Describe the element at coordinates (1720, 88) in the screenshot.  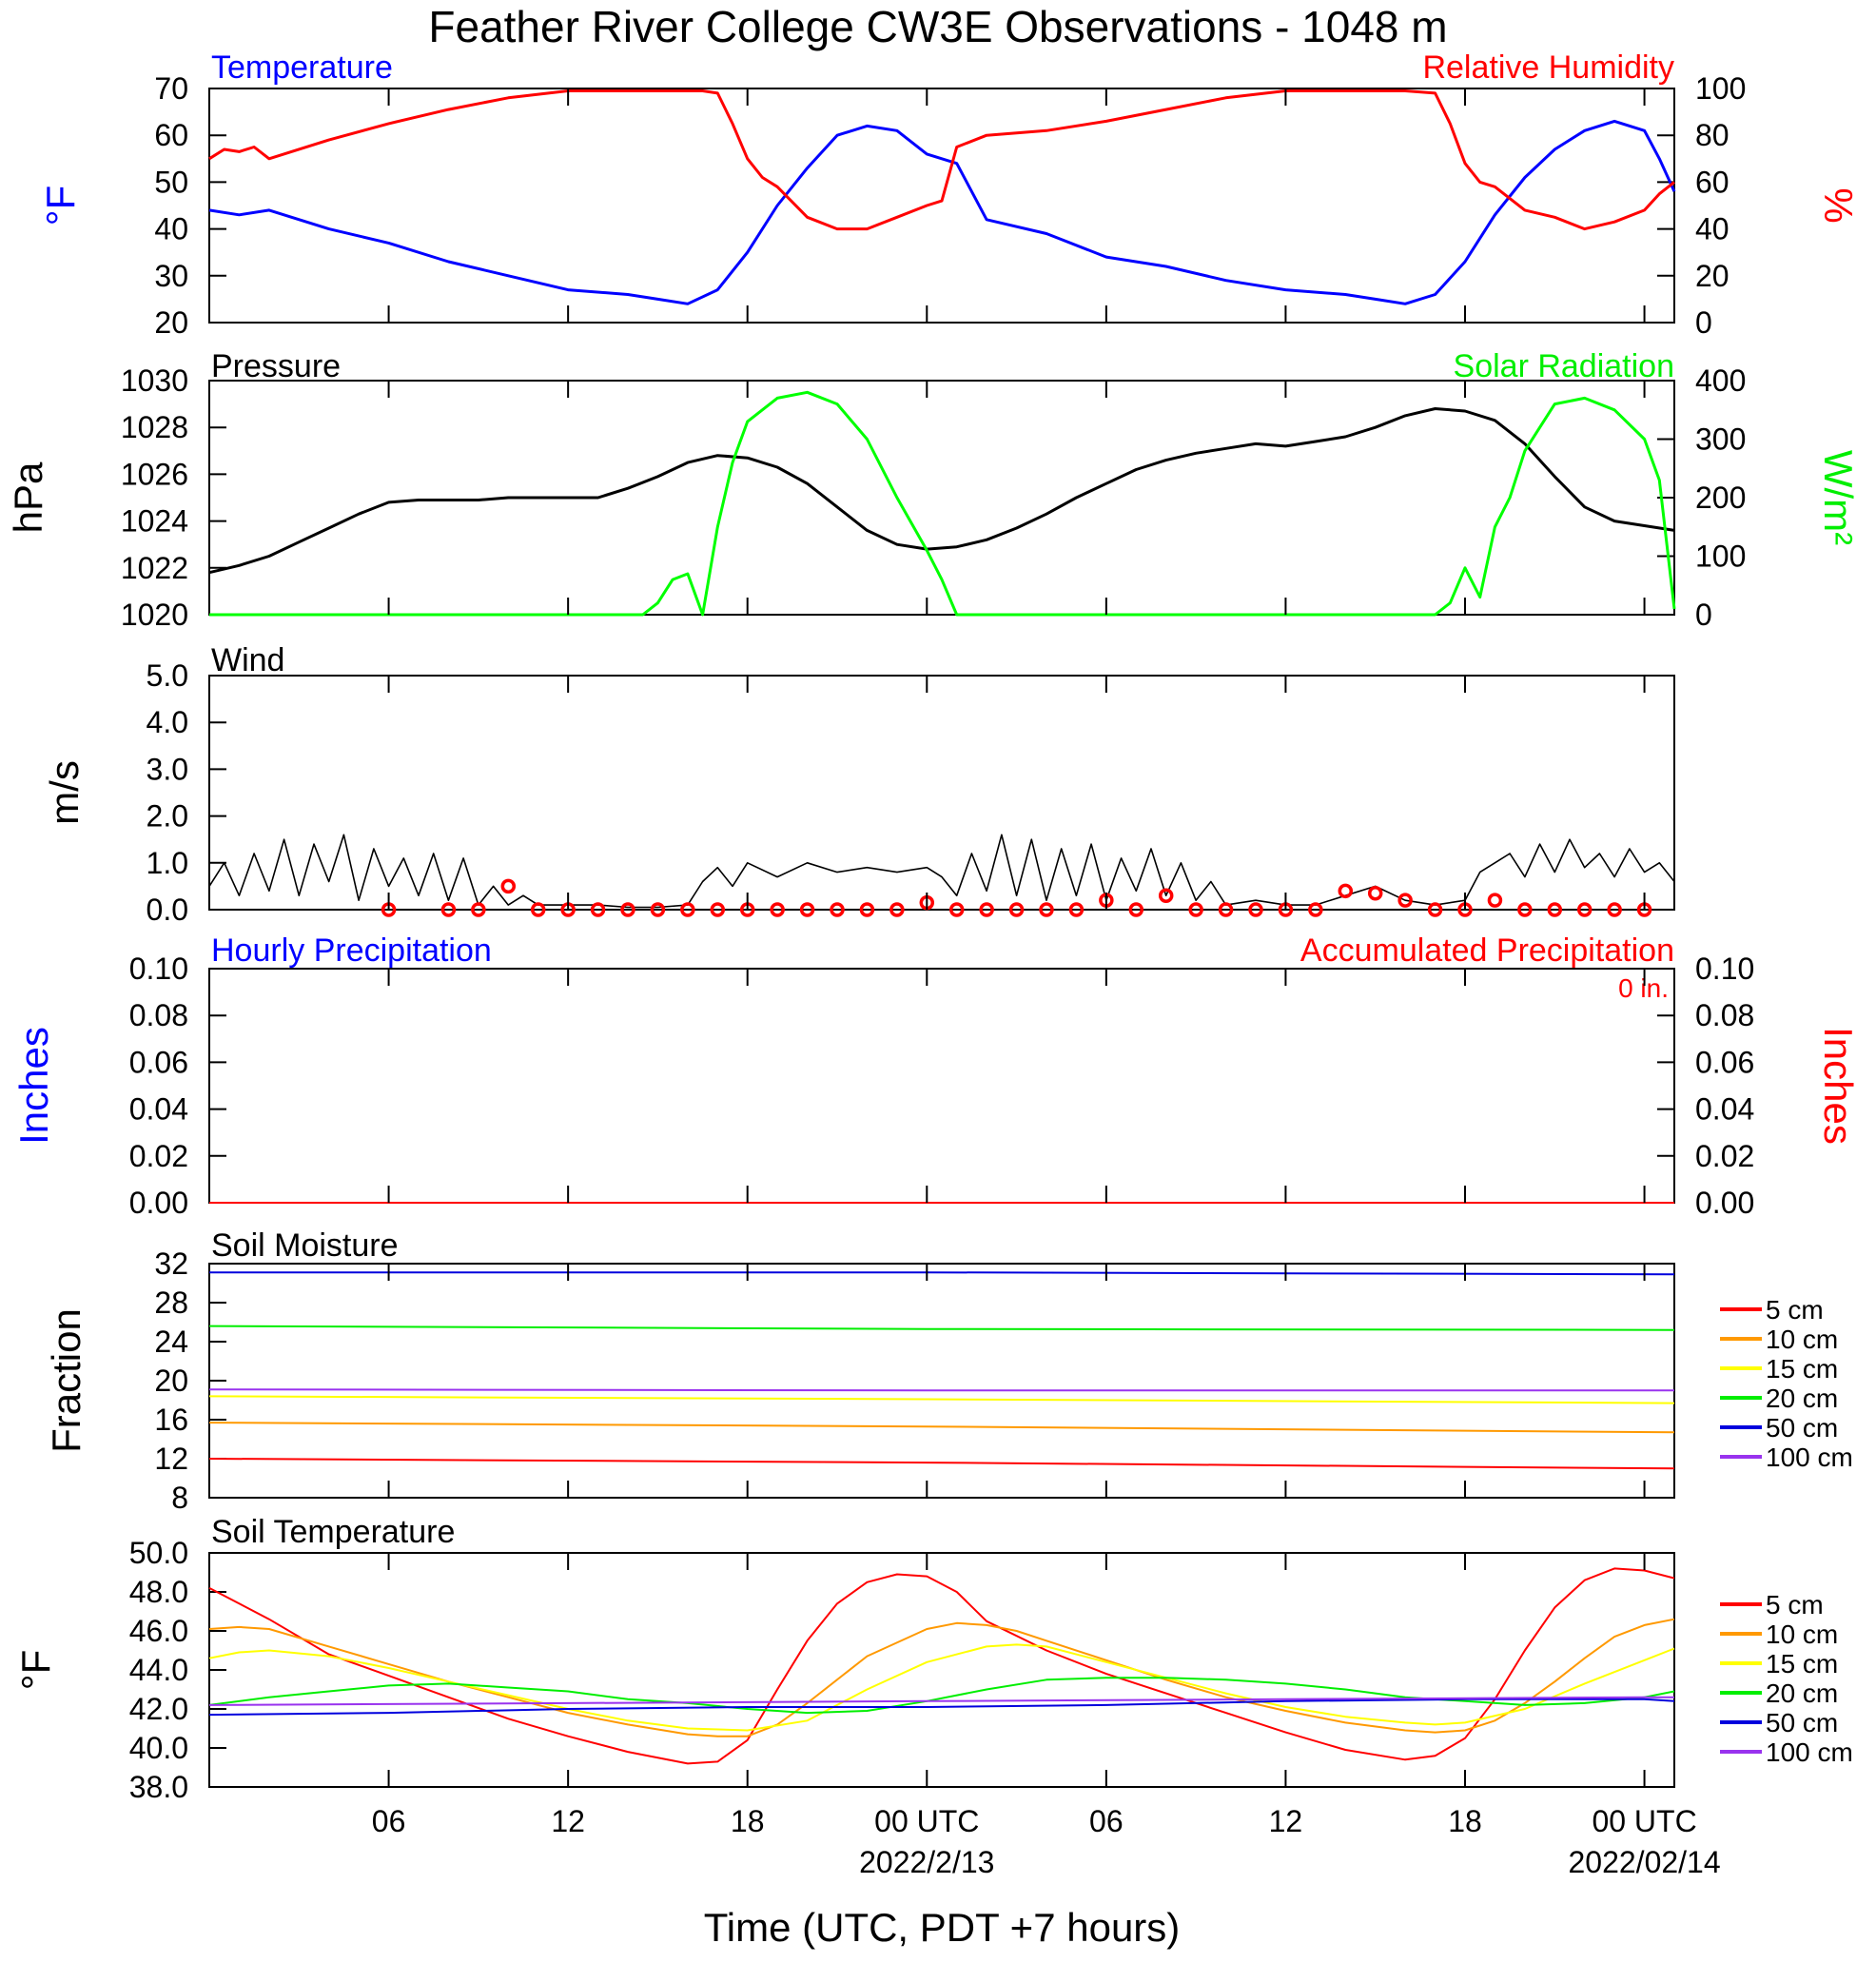
I see `humidity-tick-label: 100` at that location.